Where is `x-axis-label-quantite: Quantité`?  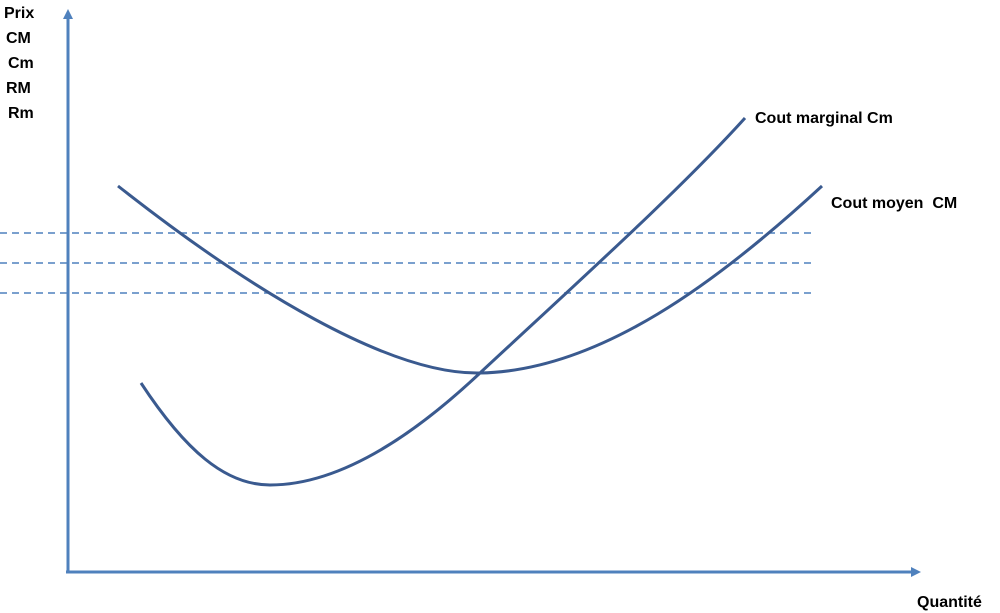
x-axis-label-quantite: Quantité is located at coordinates (949, 602).